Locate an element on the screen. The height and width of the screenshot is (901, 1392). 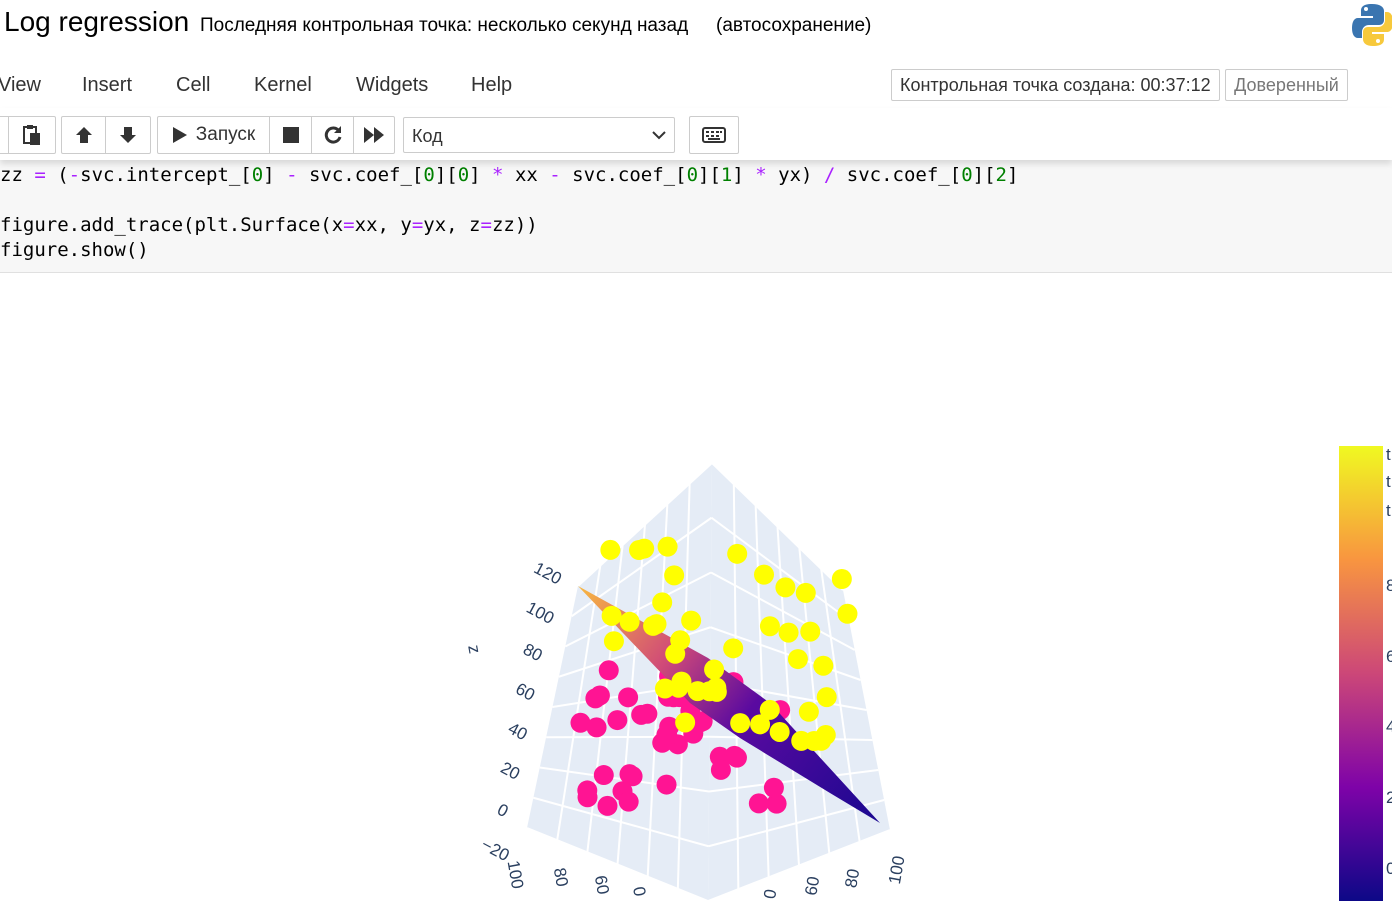
colorbar-tick-label: 4 is located at coordinates (1389, 726).